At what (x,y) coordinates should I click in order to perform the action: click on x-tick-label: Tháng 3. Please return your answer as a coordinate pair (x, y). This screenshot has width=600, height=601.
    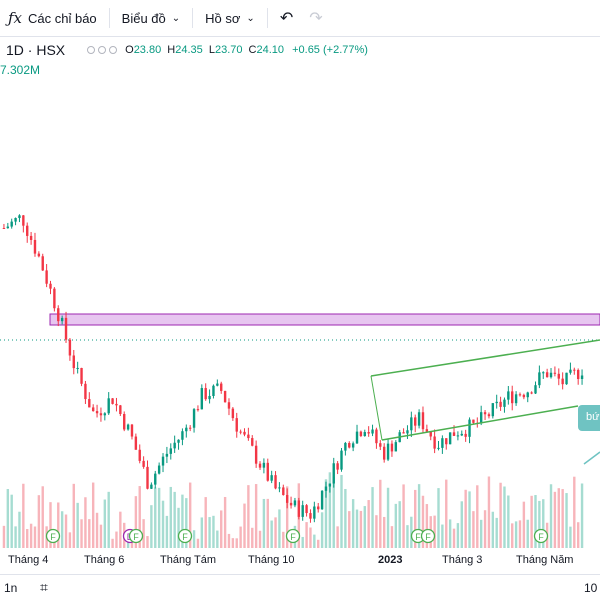
    Looking at the image, I should click on (462, 560).